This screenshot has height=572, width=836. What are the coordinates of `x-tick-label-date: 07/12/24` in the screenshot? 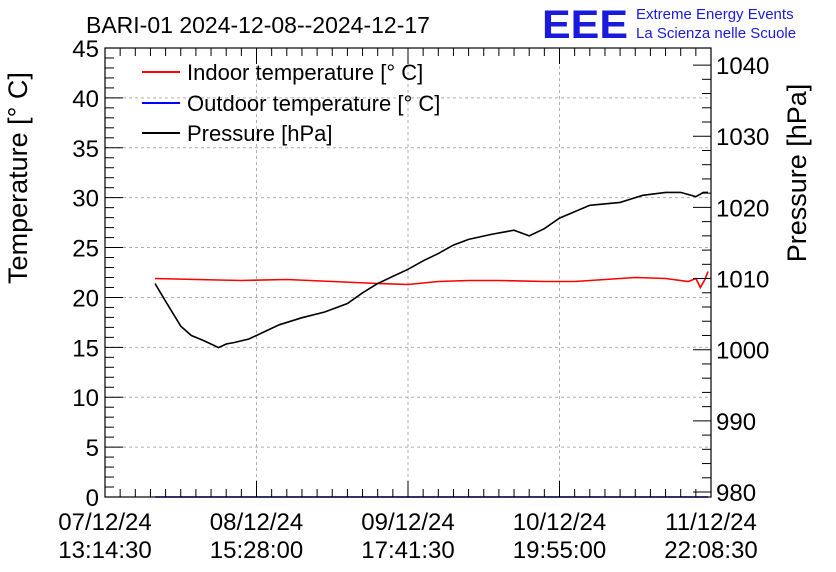 It's located at (104, 522).